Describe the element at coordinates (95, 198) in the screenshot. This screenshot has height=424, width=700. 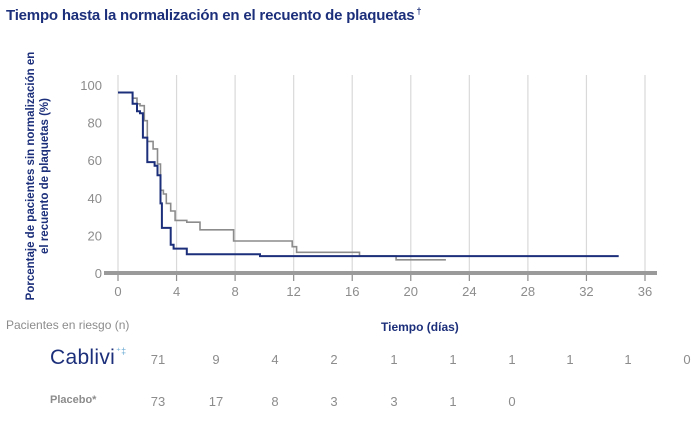
I see `y-tick-label-40: 40` at that location.